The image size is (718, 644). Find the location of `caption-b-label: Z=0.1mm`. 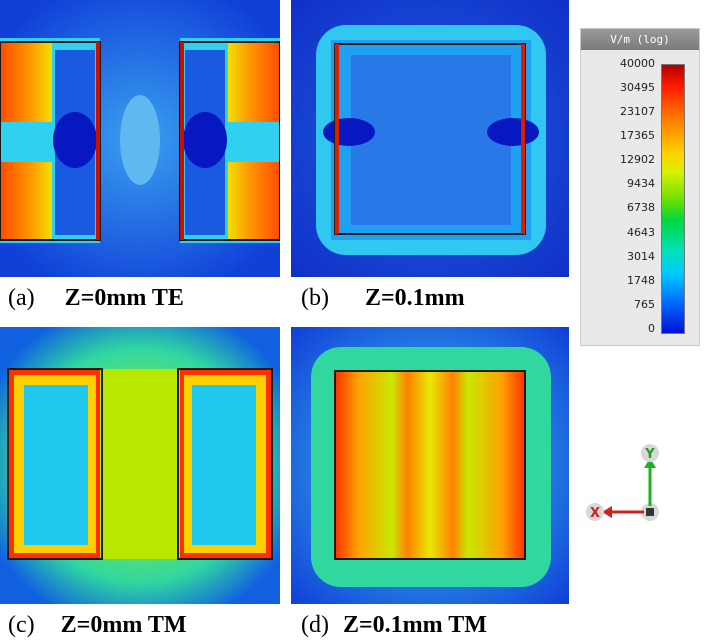

caption-b-label: Z=0.1mm is located at coordinates (414, 298).